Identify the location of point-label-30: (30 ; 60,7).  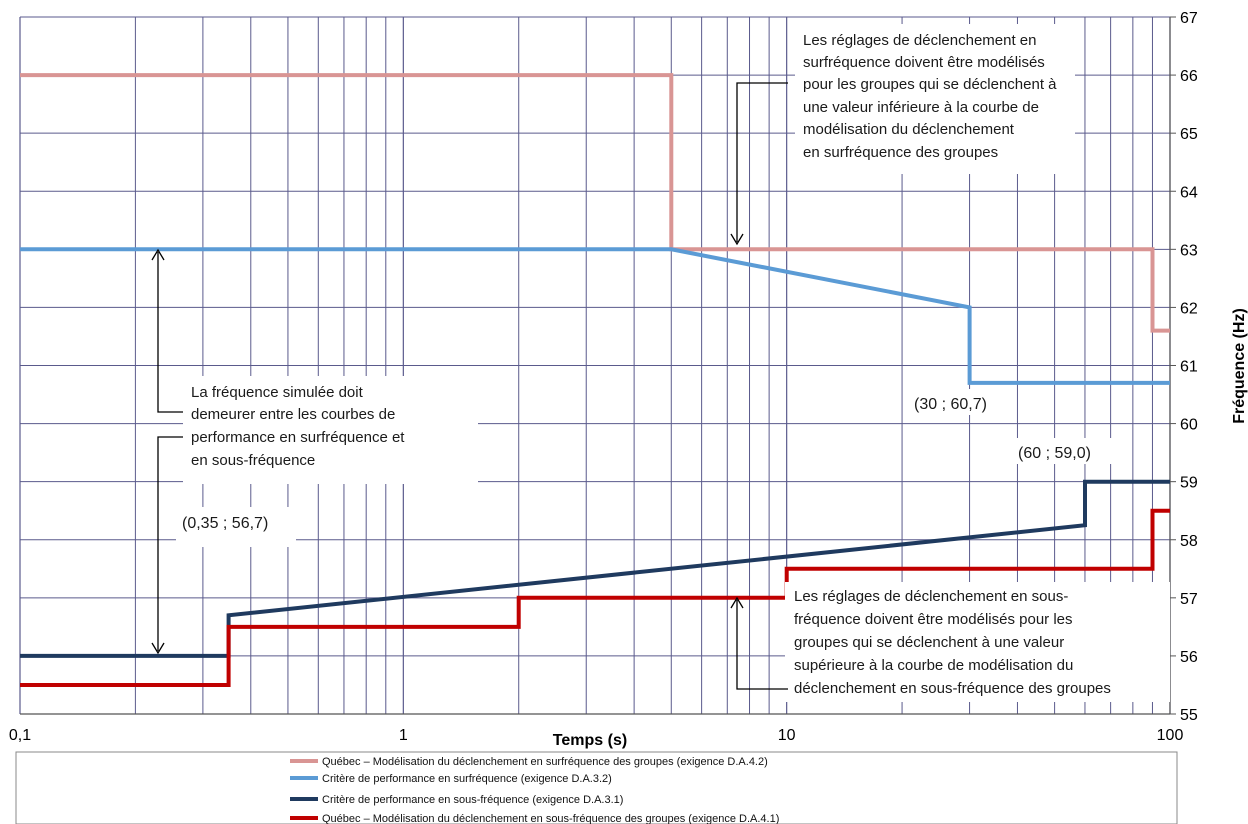
(960, 402).